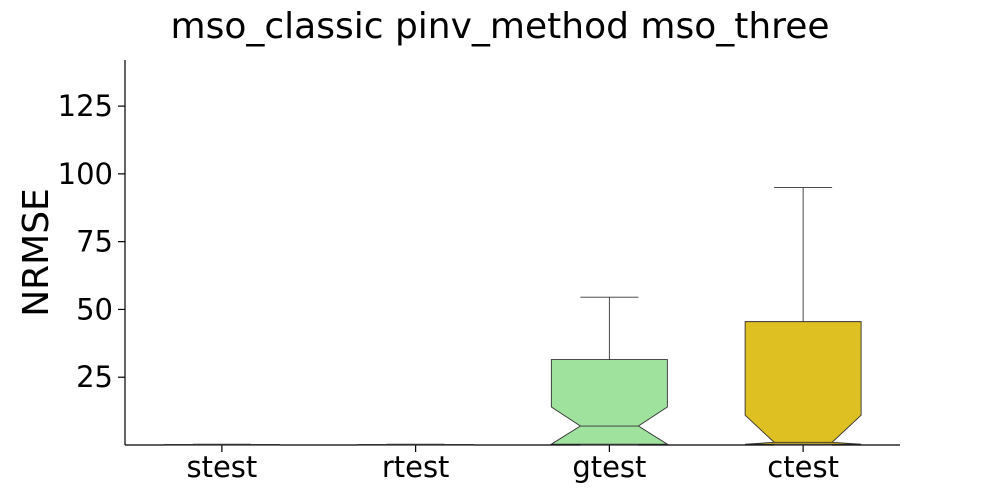  I want to click on box-rtest, so click(415, 444).